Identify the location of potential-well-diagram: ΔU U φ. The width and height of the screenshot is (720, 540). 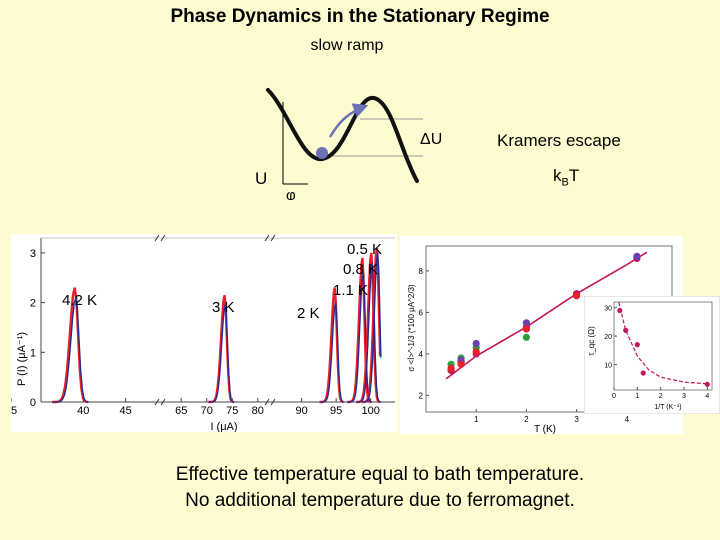
(348, 144).